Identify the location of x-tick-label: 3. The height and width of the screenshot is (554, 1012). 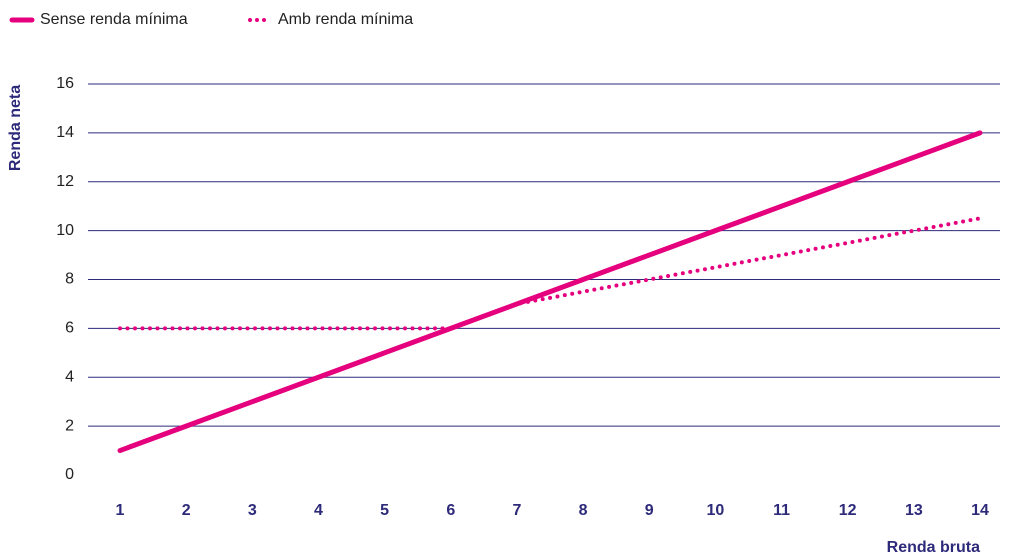
(252, 510).